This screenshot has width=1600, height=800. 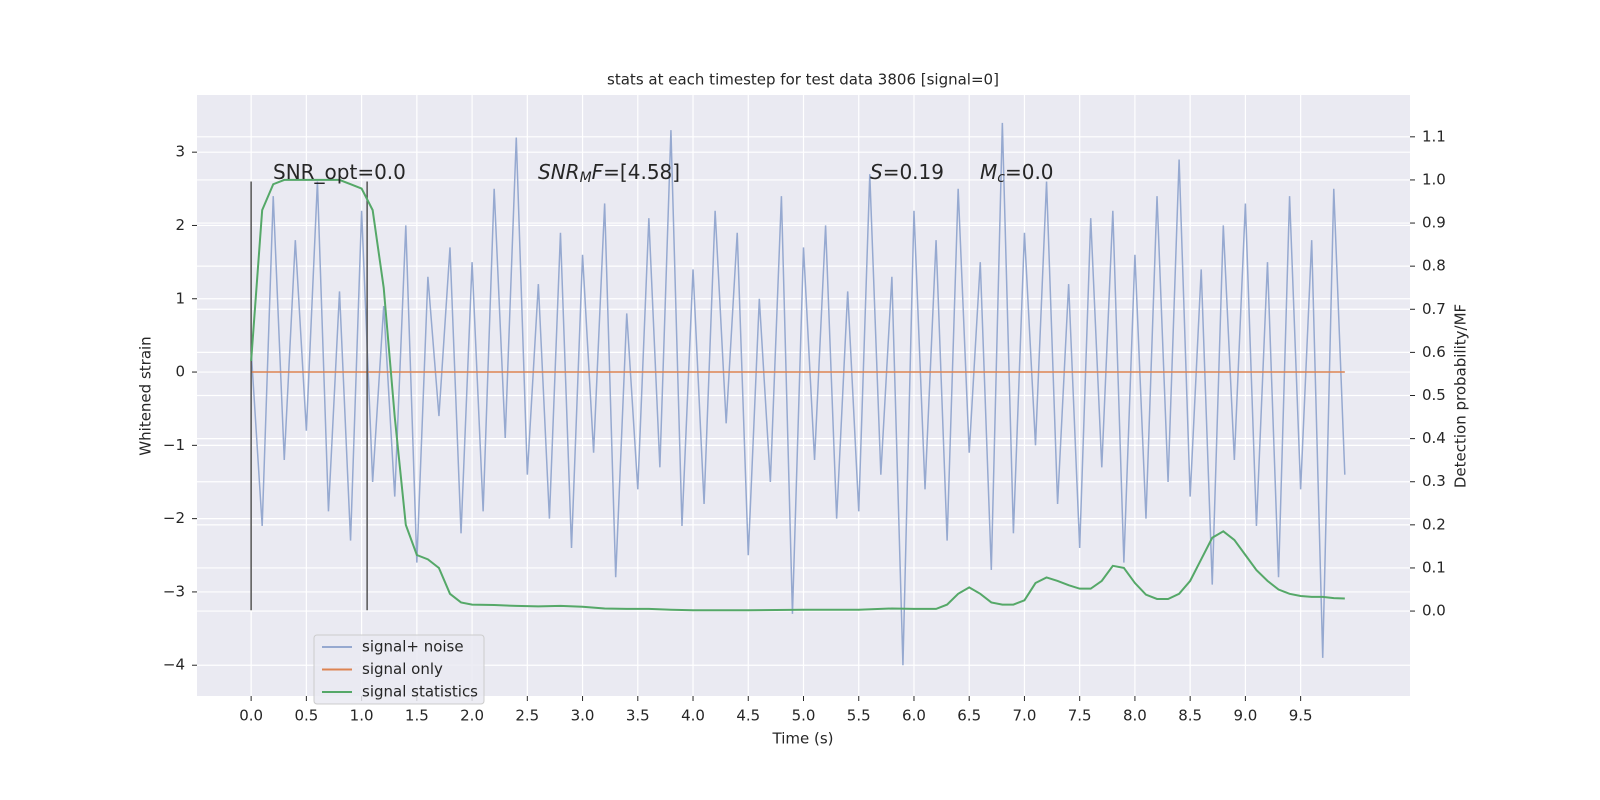 What do you see at coordinates (180, 372) in the screenshot?
I see `y-tick-label: 0` at bounding box center [180, 372].